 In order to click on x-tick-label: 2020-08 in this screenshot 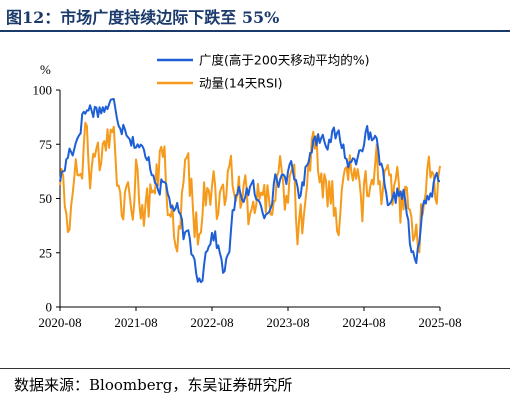, I will do `click(59, 322)`.